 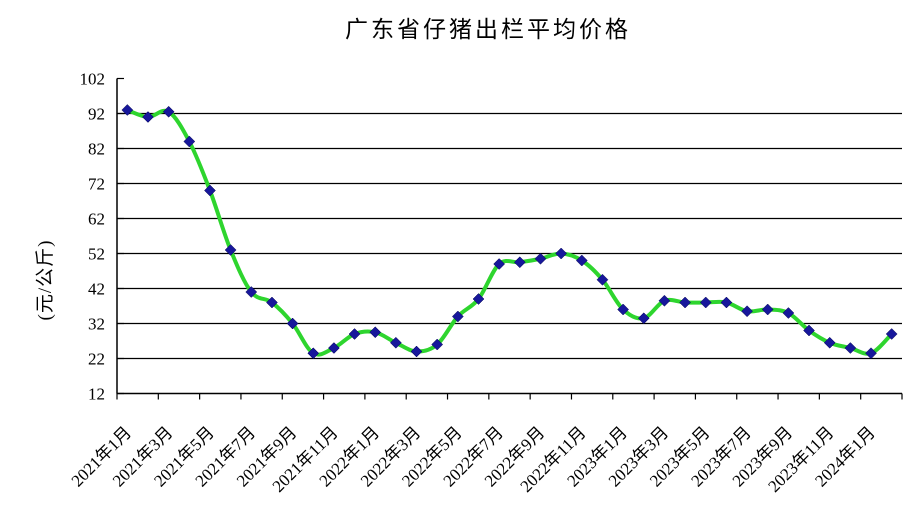 I want to click on svg-text: 92, so click(x=96, y=114).